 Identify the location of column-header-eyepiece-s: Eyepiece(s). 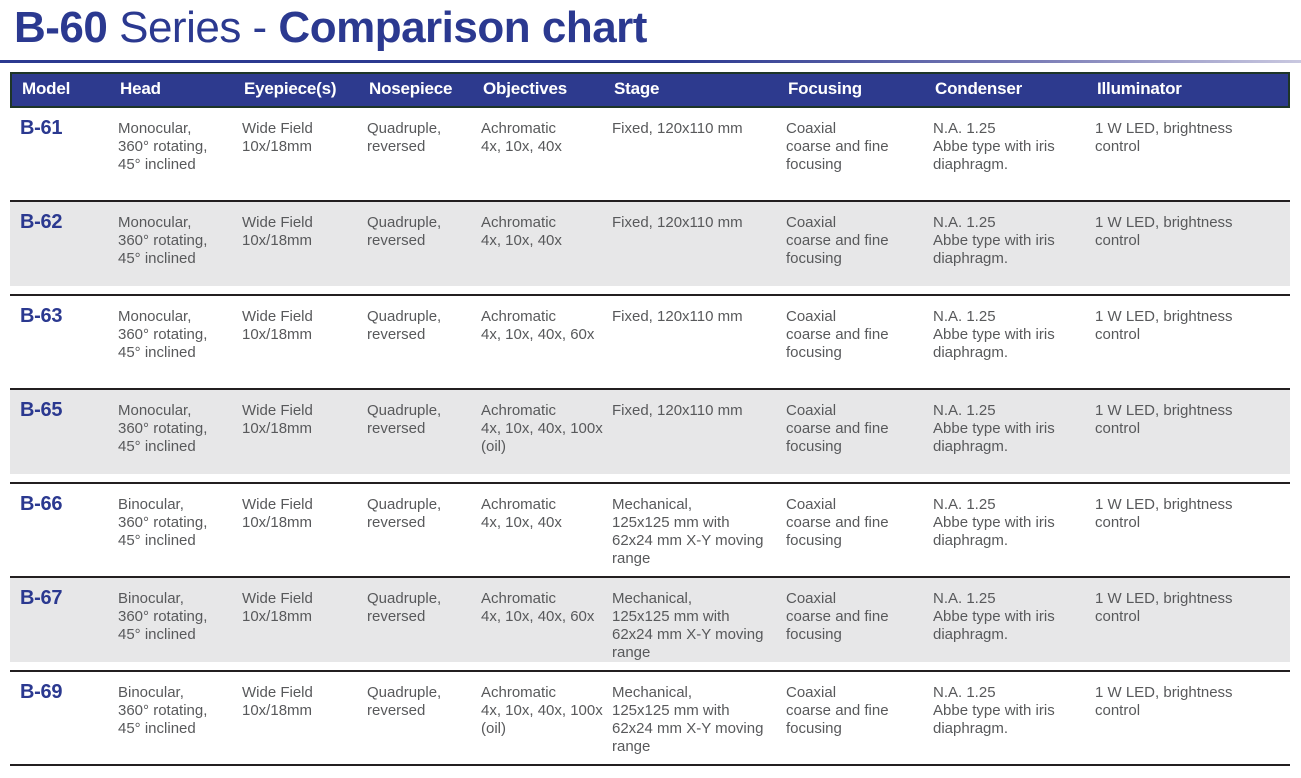
(290, 88).